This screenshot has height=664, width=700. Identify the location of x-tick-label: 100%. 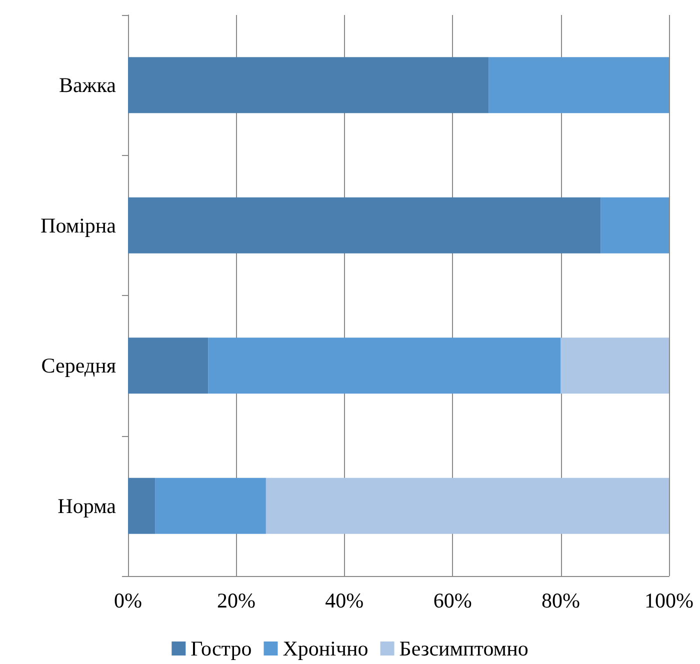
(669, 600).